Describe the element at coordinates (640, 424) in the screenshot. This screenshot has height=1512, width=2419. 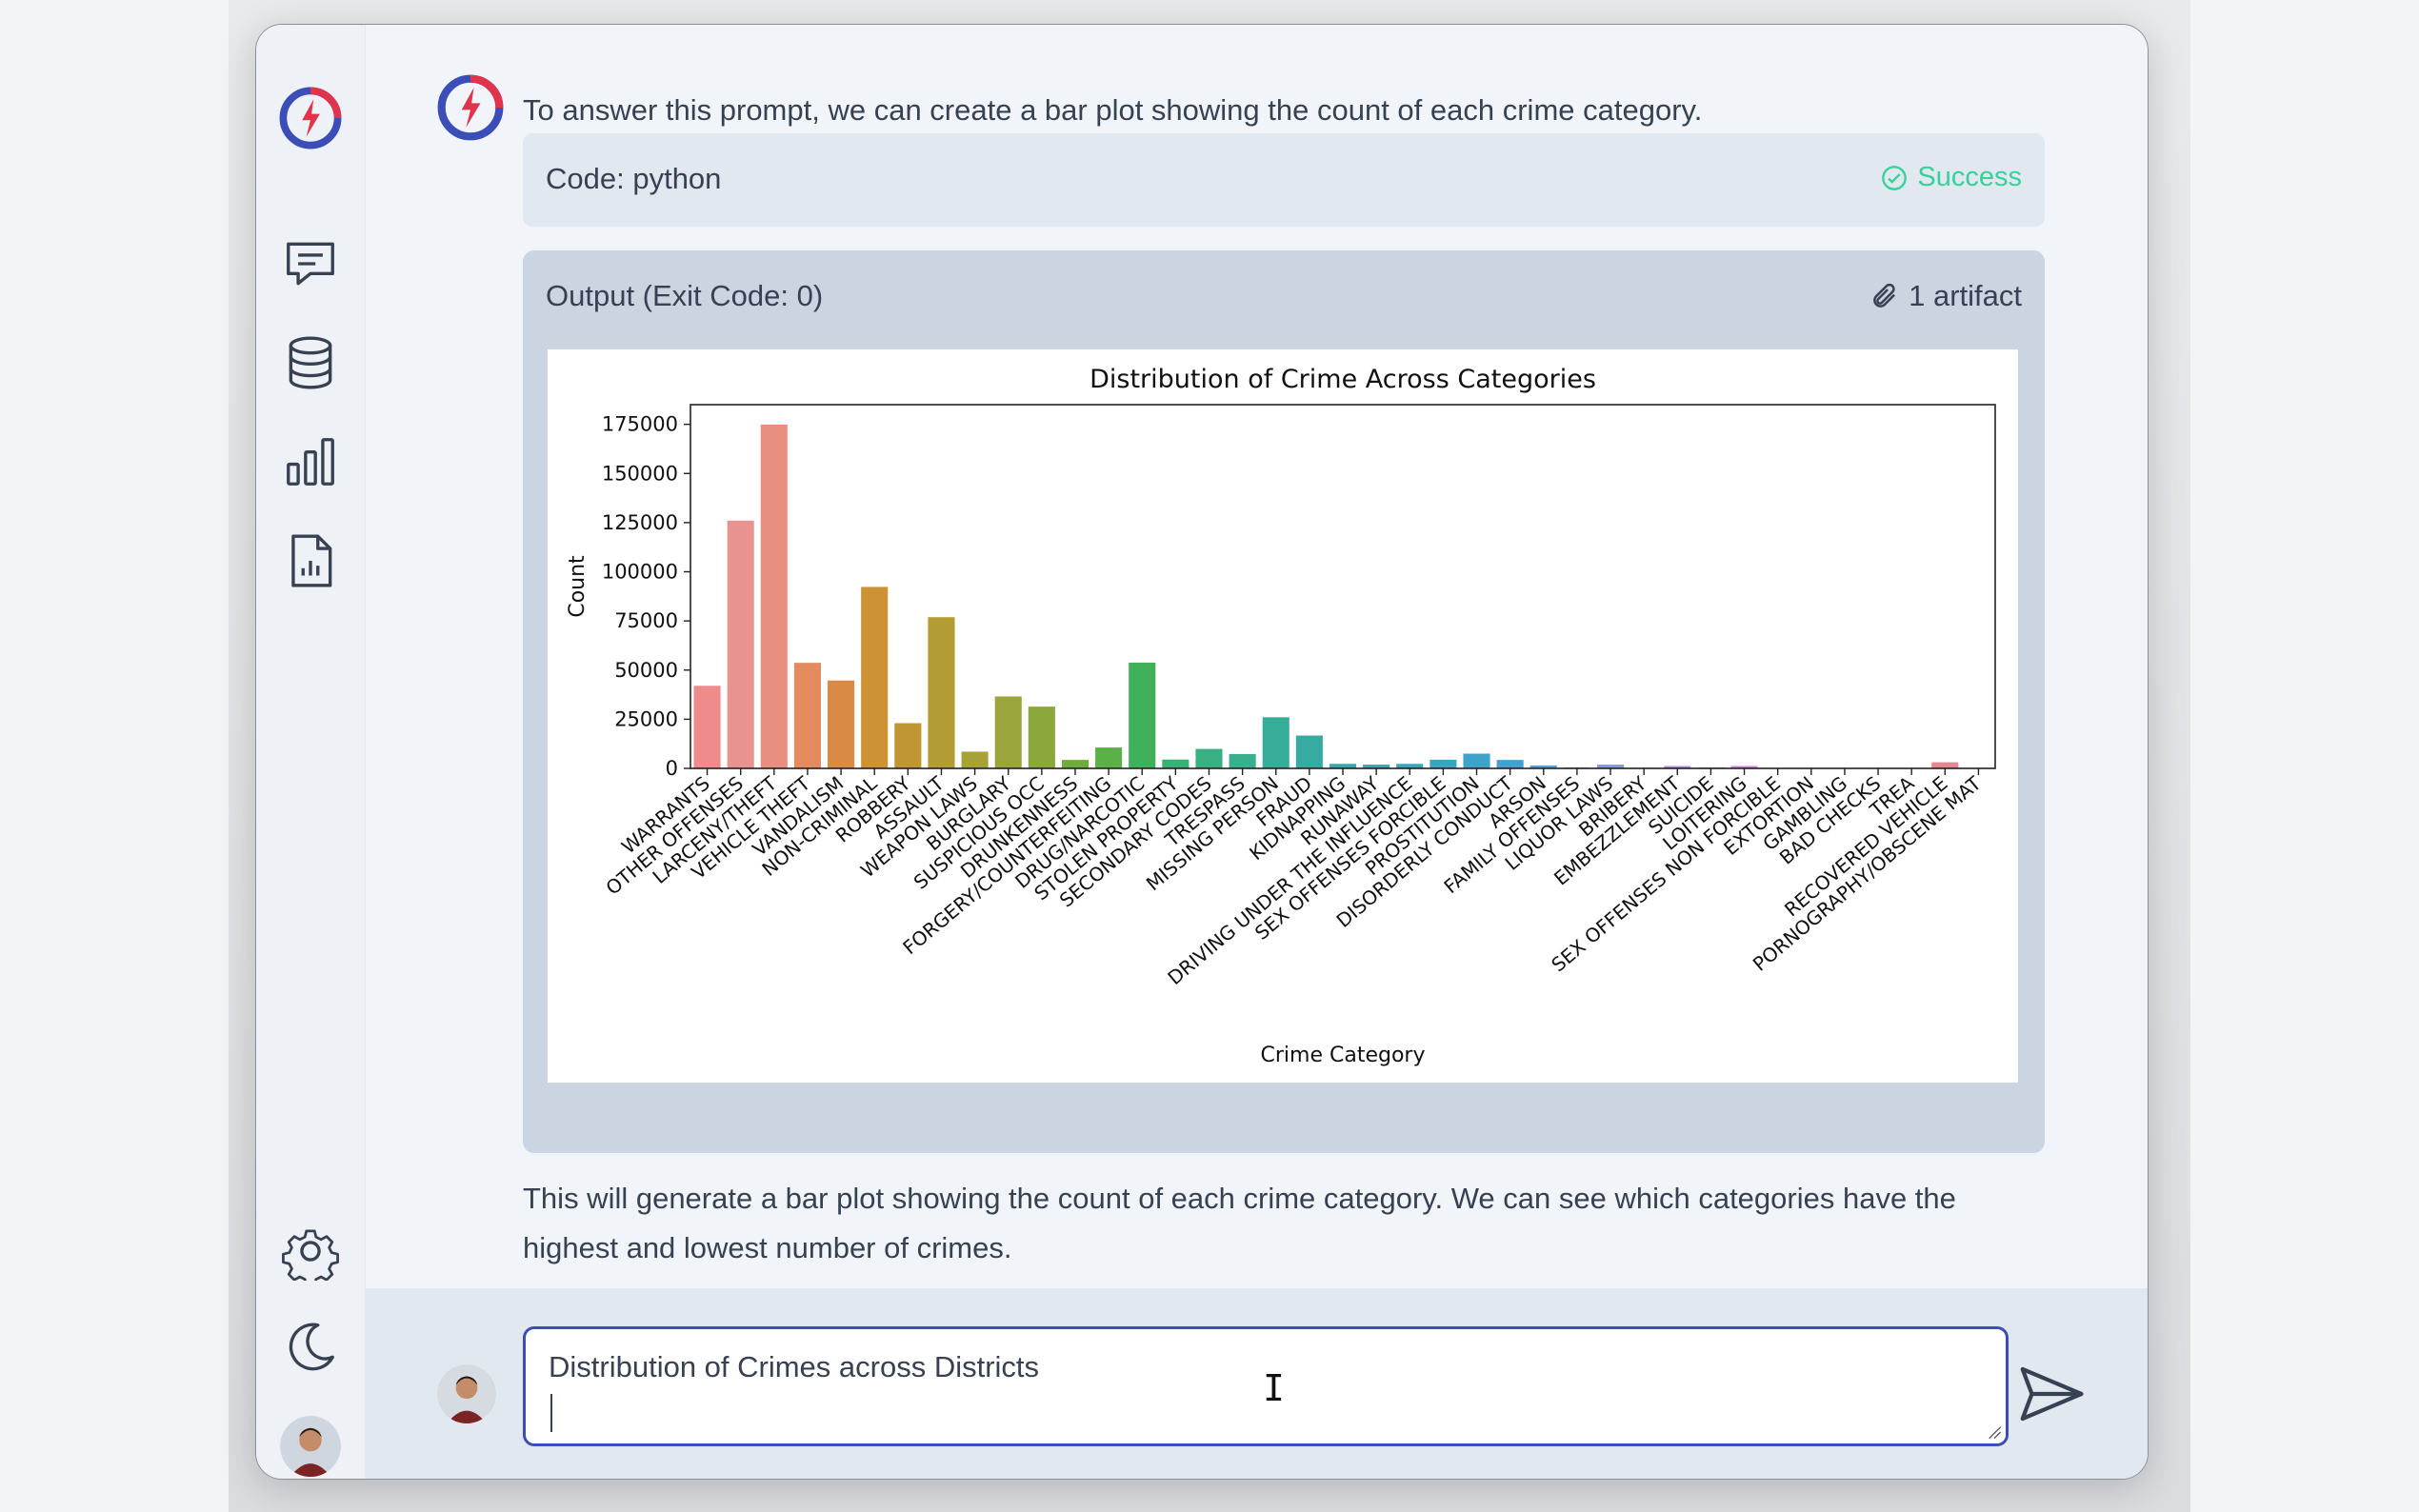
I see `y-tick-label-175000: 175000` at that location.